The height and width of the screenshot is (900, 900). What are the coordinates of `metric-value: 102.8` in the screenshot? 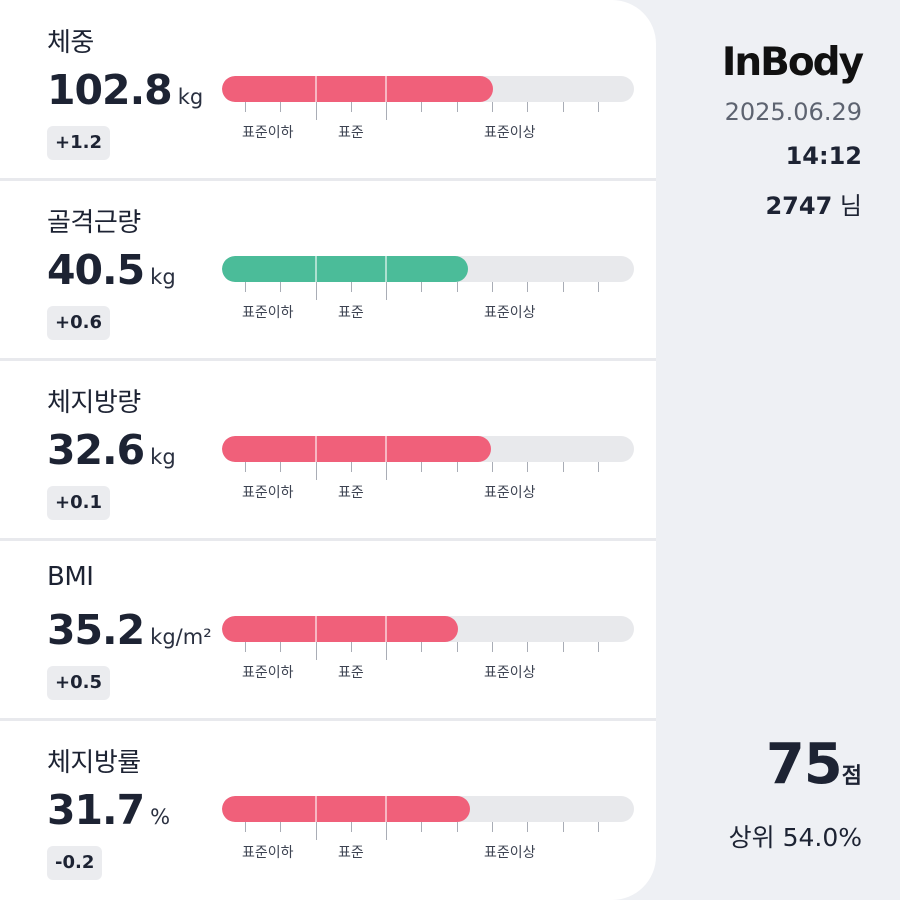 It's located at (110, 90).